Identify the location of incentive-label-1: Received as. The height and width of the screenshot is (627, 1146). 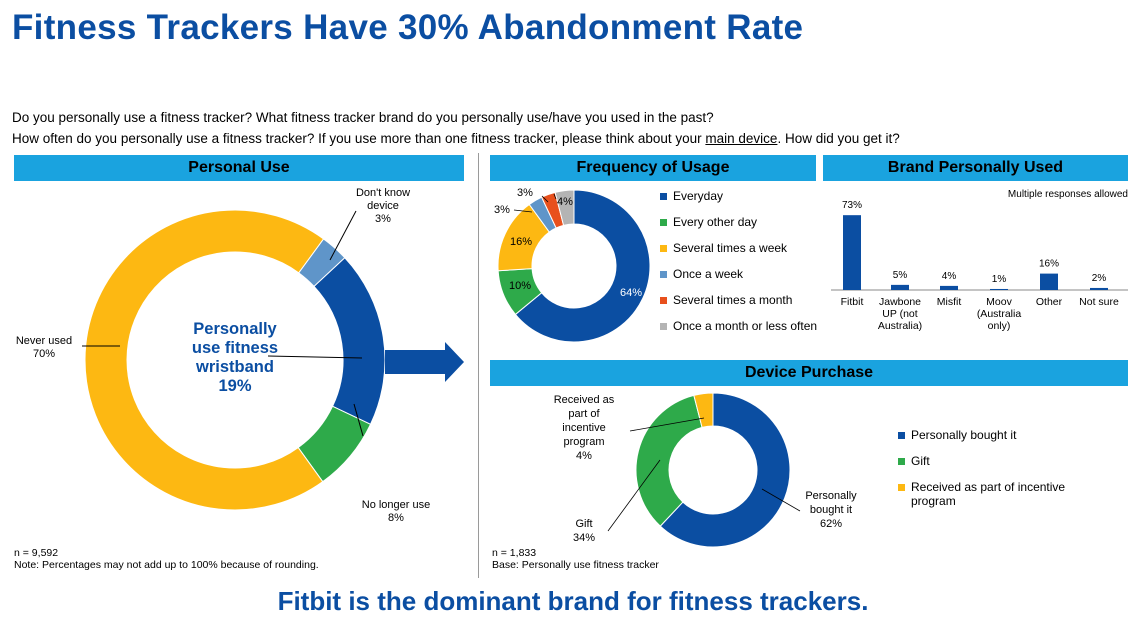
(584, 400).